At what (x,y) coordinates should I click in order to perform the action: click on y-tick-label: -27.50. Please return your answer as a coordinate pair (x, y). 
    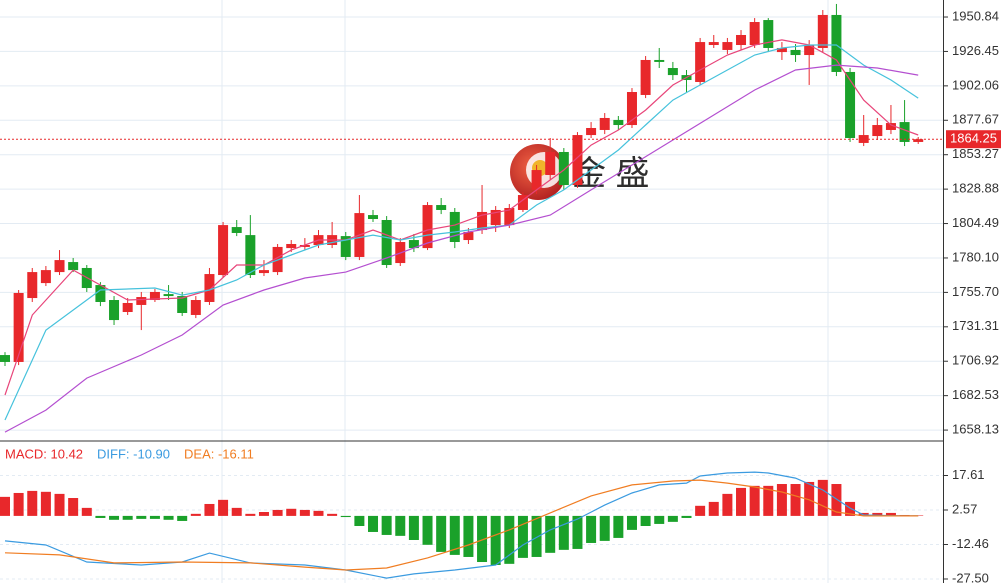
    Looking at the image, I should click on (970, 576).